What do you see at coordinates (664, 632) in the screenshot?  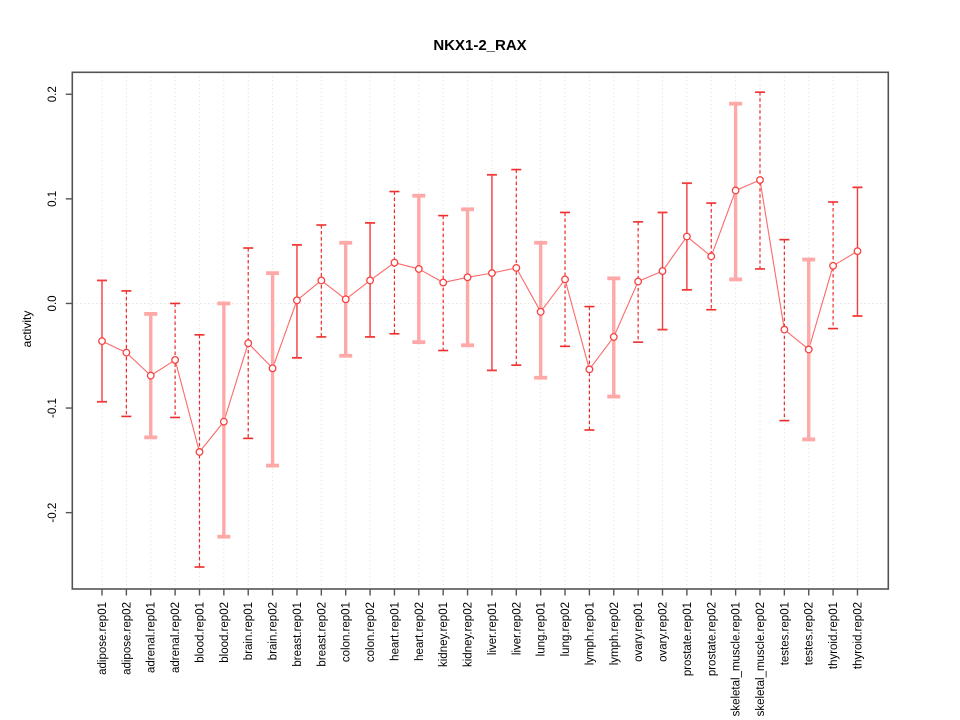 I see `x-tick-label: ovary.rep02` at bounding box center [664, 632].